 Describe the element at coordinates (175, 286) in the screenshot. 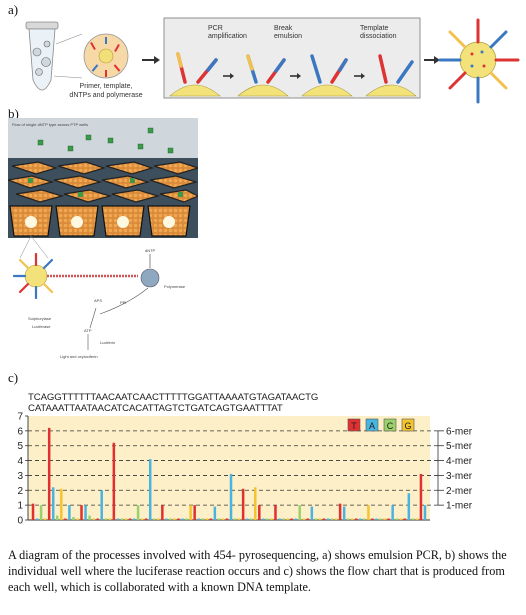

I see `polymerase-label: Polymerase` at that location.